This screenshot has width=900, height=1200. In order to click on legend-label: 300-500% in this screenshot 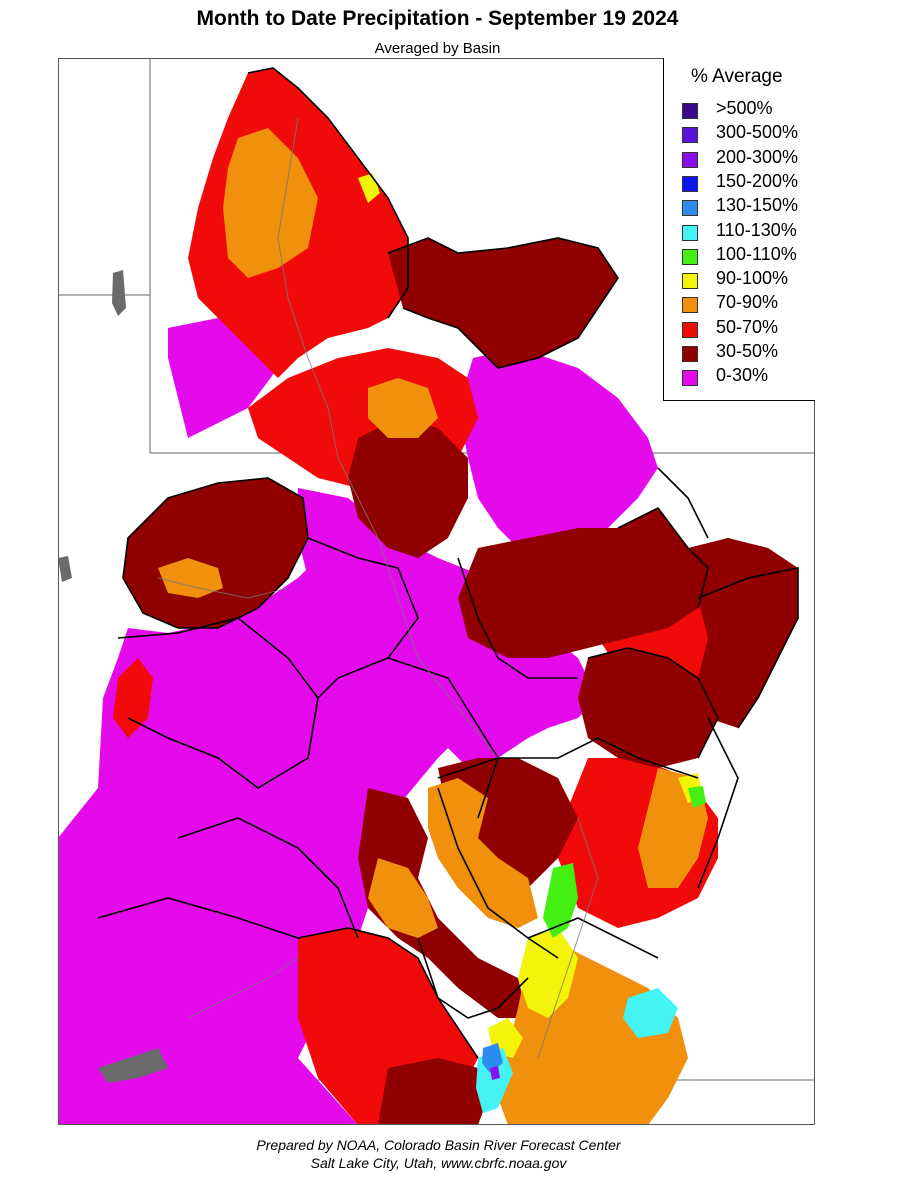, I will do `click(757, 132)`.